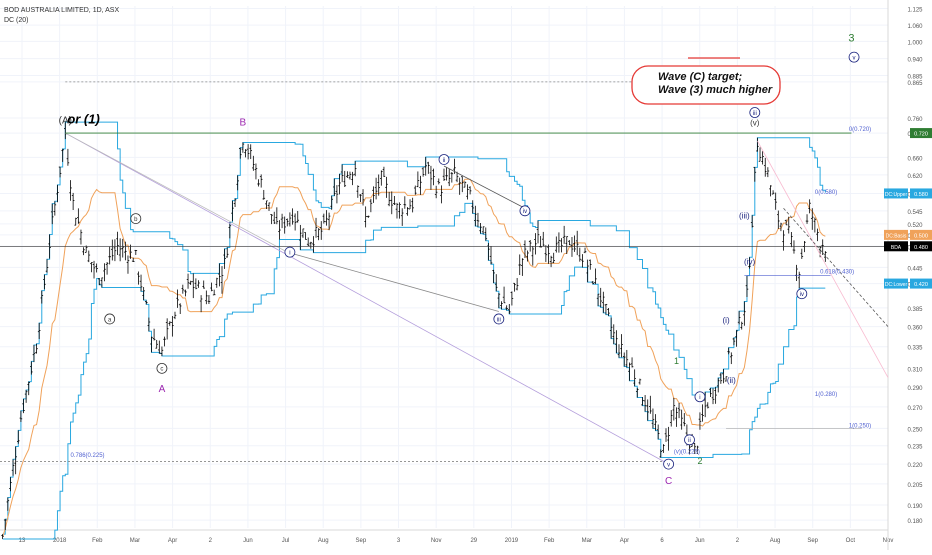 The width and height of the screenshot is (932, 555). What do you see at coordinates (624, 541) in the screenshot?
I see `x-tick-label: Apr` at bounding box center [624, 541].